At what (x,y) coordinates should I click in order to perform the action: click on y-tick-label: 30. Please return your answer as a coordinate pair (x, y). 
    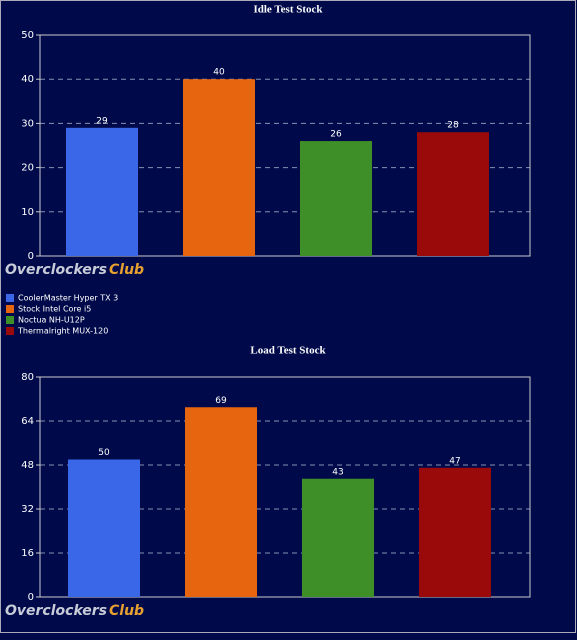
    Looking at the image, I should click on (27, 123).